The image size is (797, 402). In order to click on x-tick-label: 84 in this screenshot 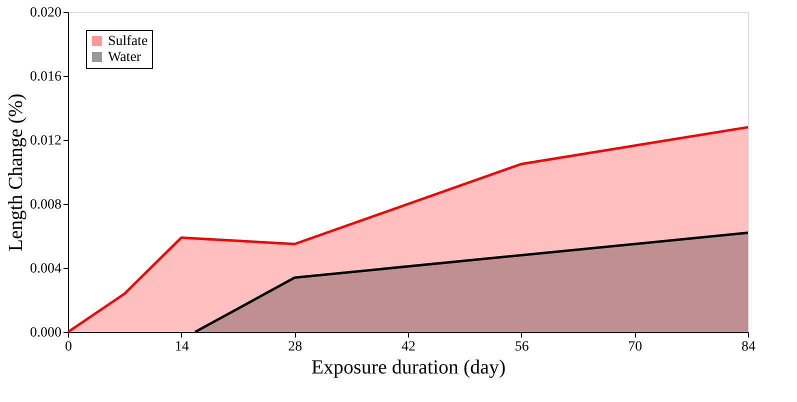, I will do `click(749, 347)`.